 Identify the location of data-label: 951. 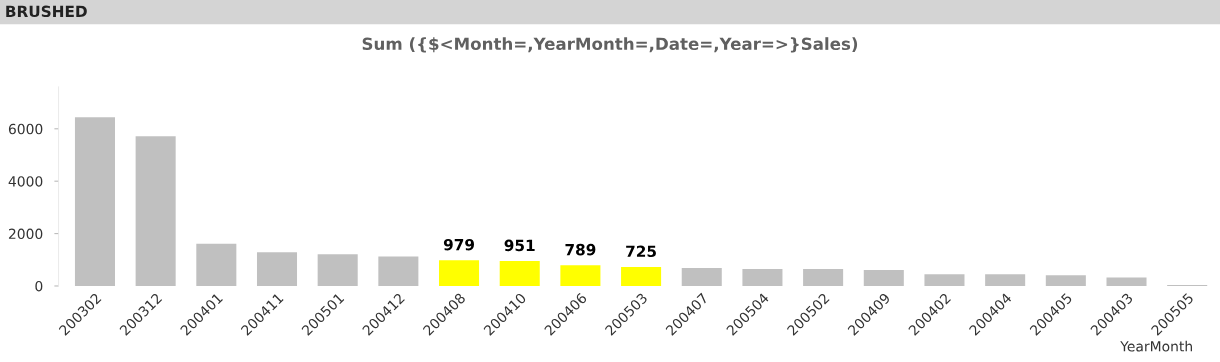
(519, 245).